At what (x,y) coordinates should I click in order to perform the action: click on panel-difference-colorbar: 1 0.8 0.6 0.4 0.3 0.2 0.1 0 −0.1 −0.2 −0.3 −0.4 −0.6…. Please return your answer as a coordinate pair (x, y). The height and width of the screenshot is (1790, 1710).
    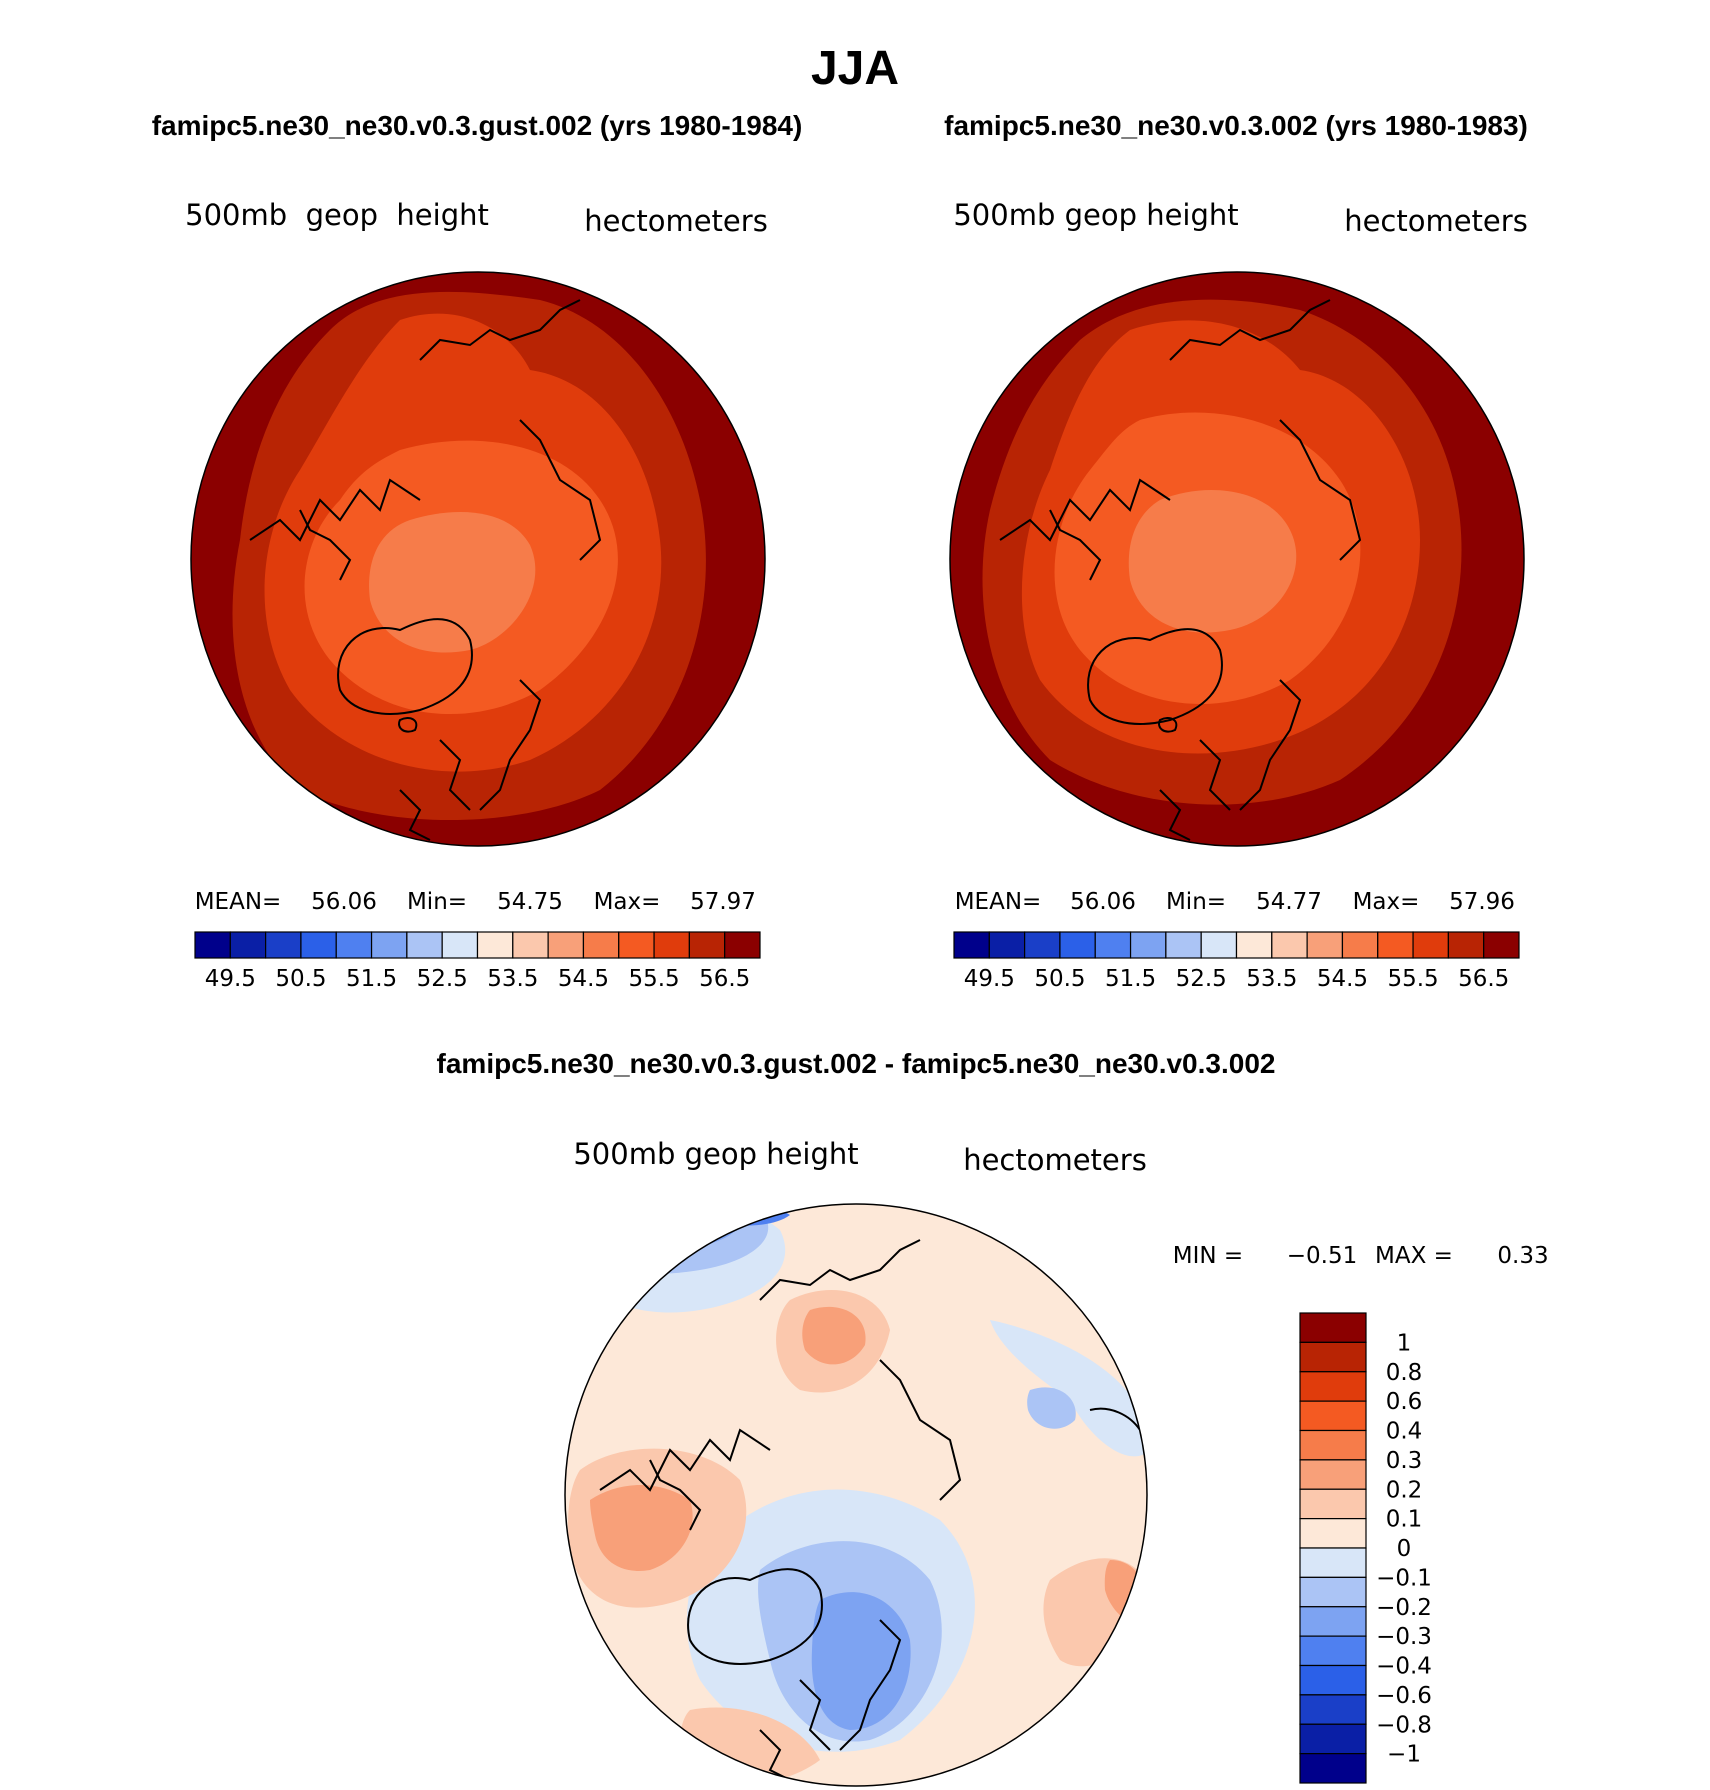
    Looking at the image, I should click on (1365, 1548).